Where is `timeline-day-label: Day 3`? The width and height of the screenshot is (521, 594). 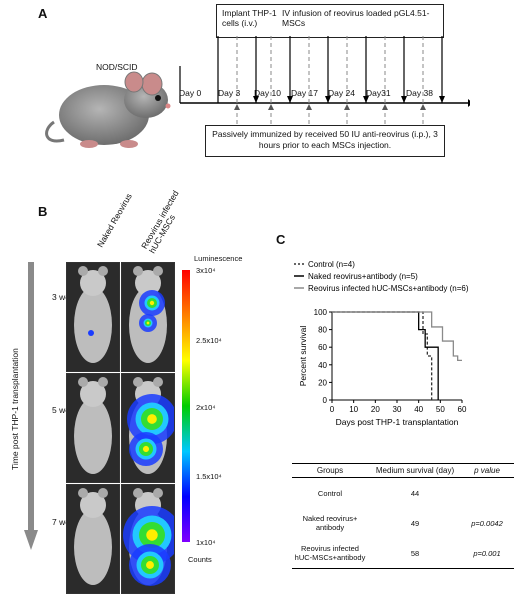 timeline-day-label: Day 3 is located at coordinates (229, 93).